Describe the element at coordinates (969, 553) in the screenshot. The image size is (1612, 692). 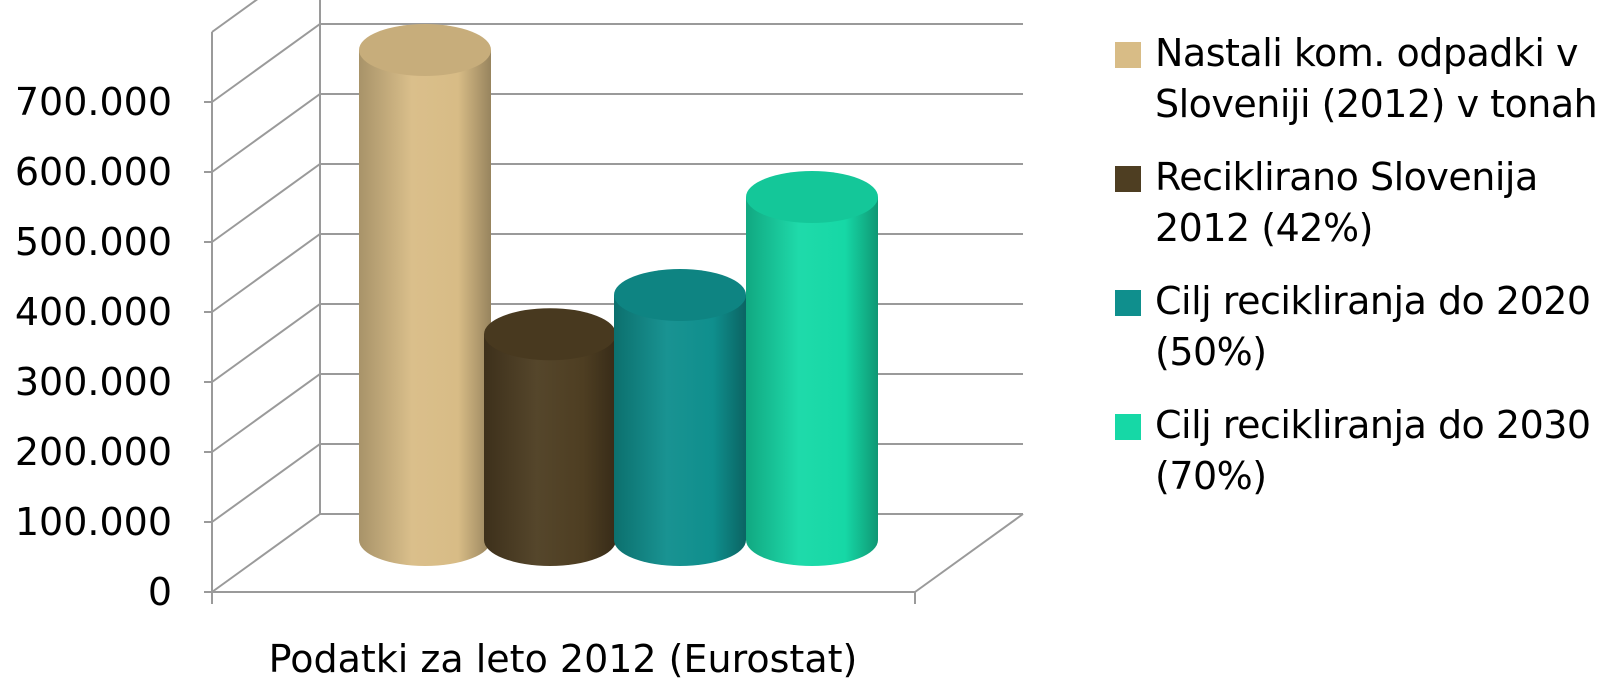
I see `floor-right-edge` at that location.